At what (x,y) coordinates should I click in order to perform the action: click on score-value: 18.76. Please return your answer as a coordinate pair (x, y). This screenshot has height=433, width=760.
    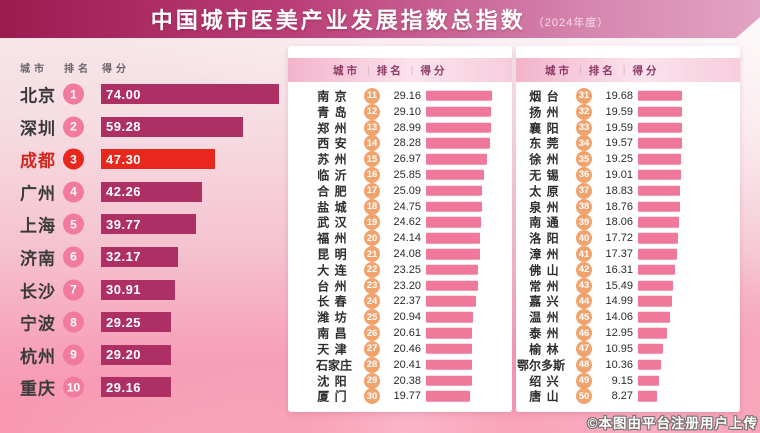
    Looking at the image, I should click on (619, 206).